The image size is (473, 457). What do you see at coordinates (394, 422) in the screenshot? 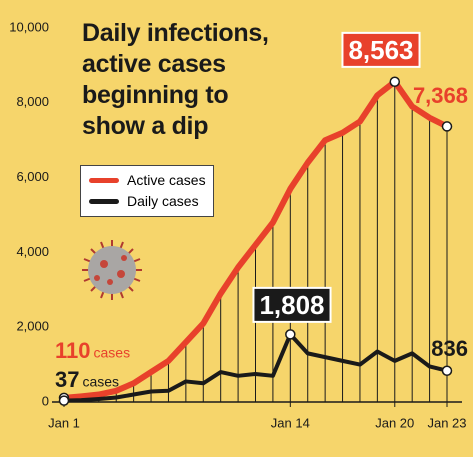
I see `x-tick-label: Jan 20` at bounding box center [394, 422].